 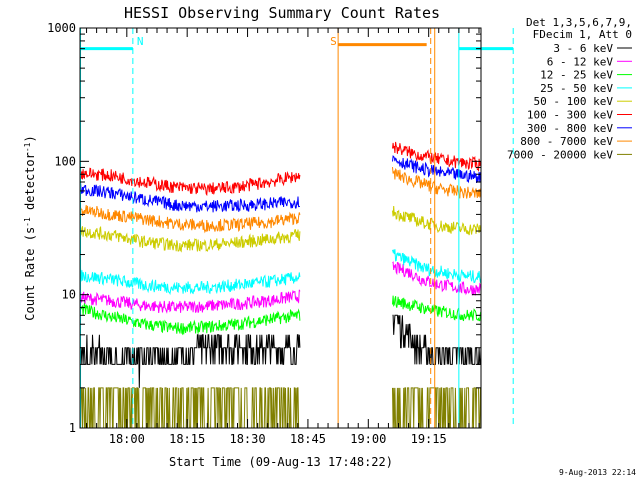 I want to click on legend-label-50-100-kev: 50 - 100 keV, so click(x=574, y=101).